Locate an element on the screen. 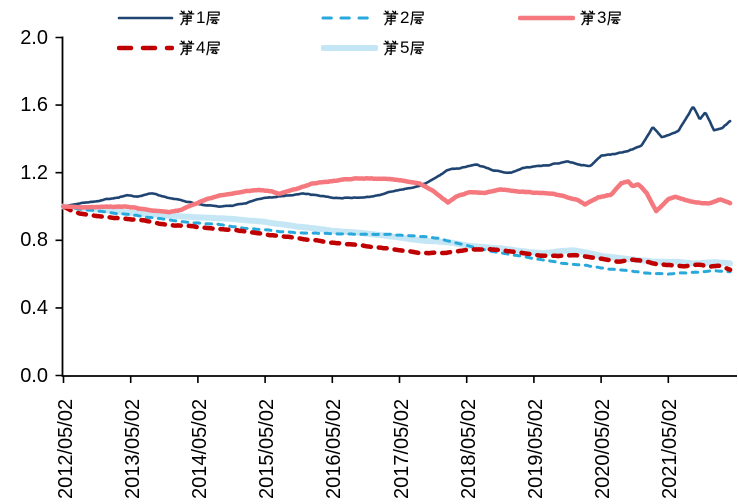  legend-label: 1 is located at coordinates (200, 18).